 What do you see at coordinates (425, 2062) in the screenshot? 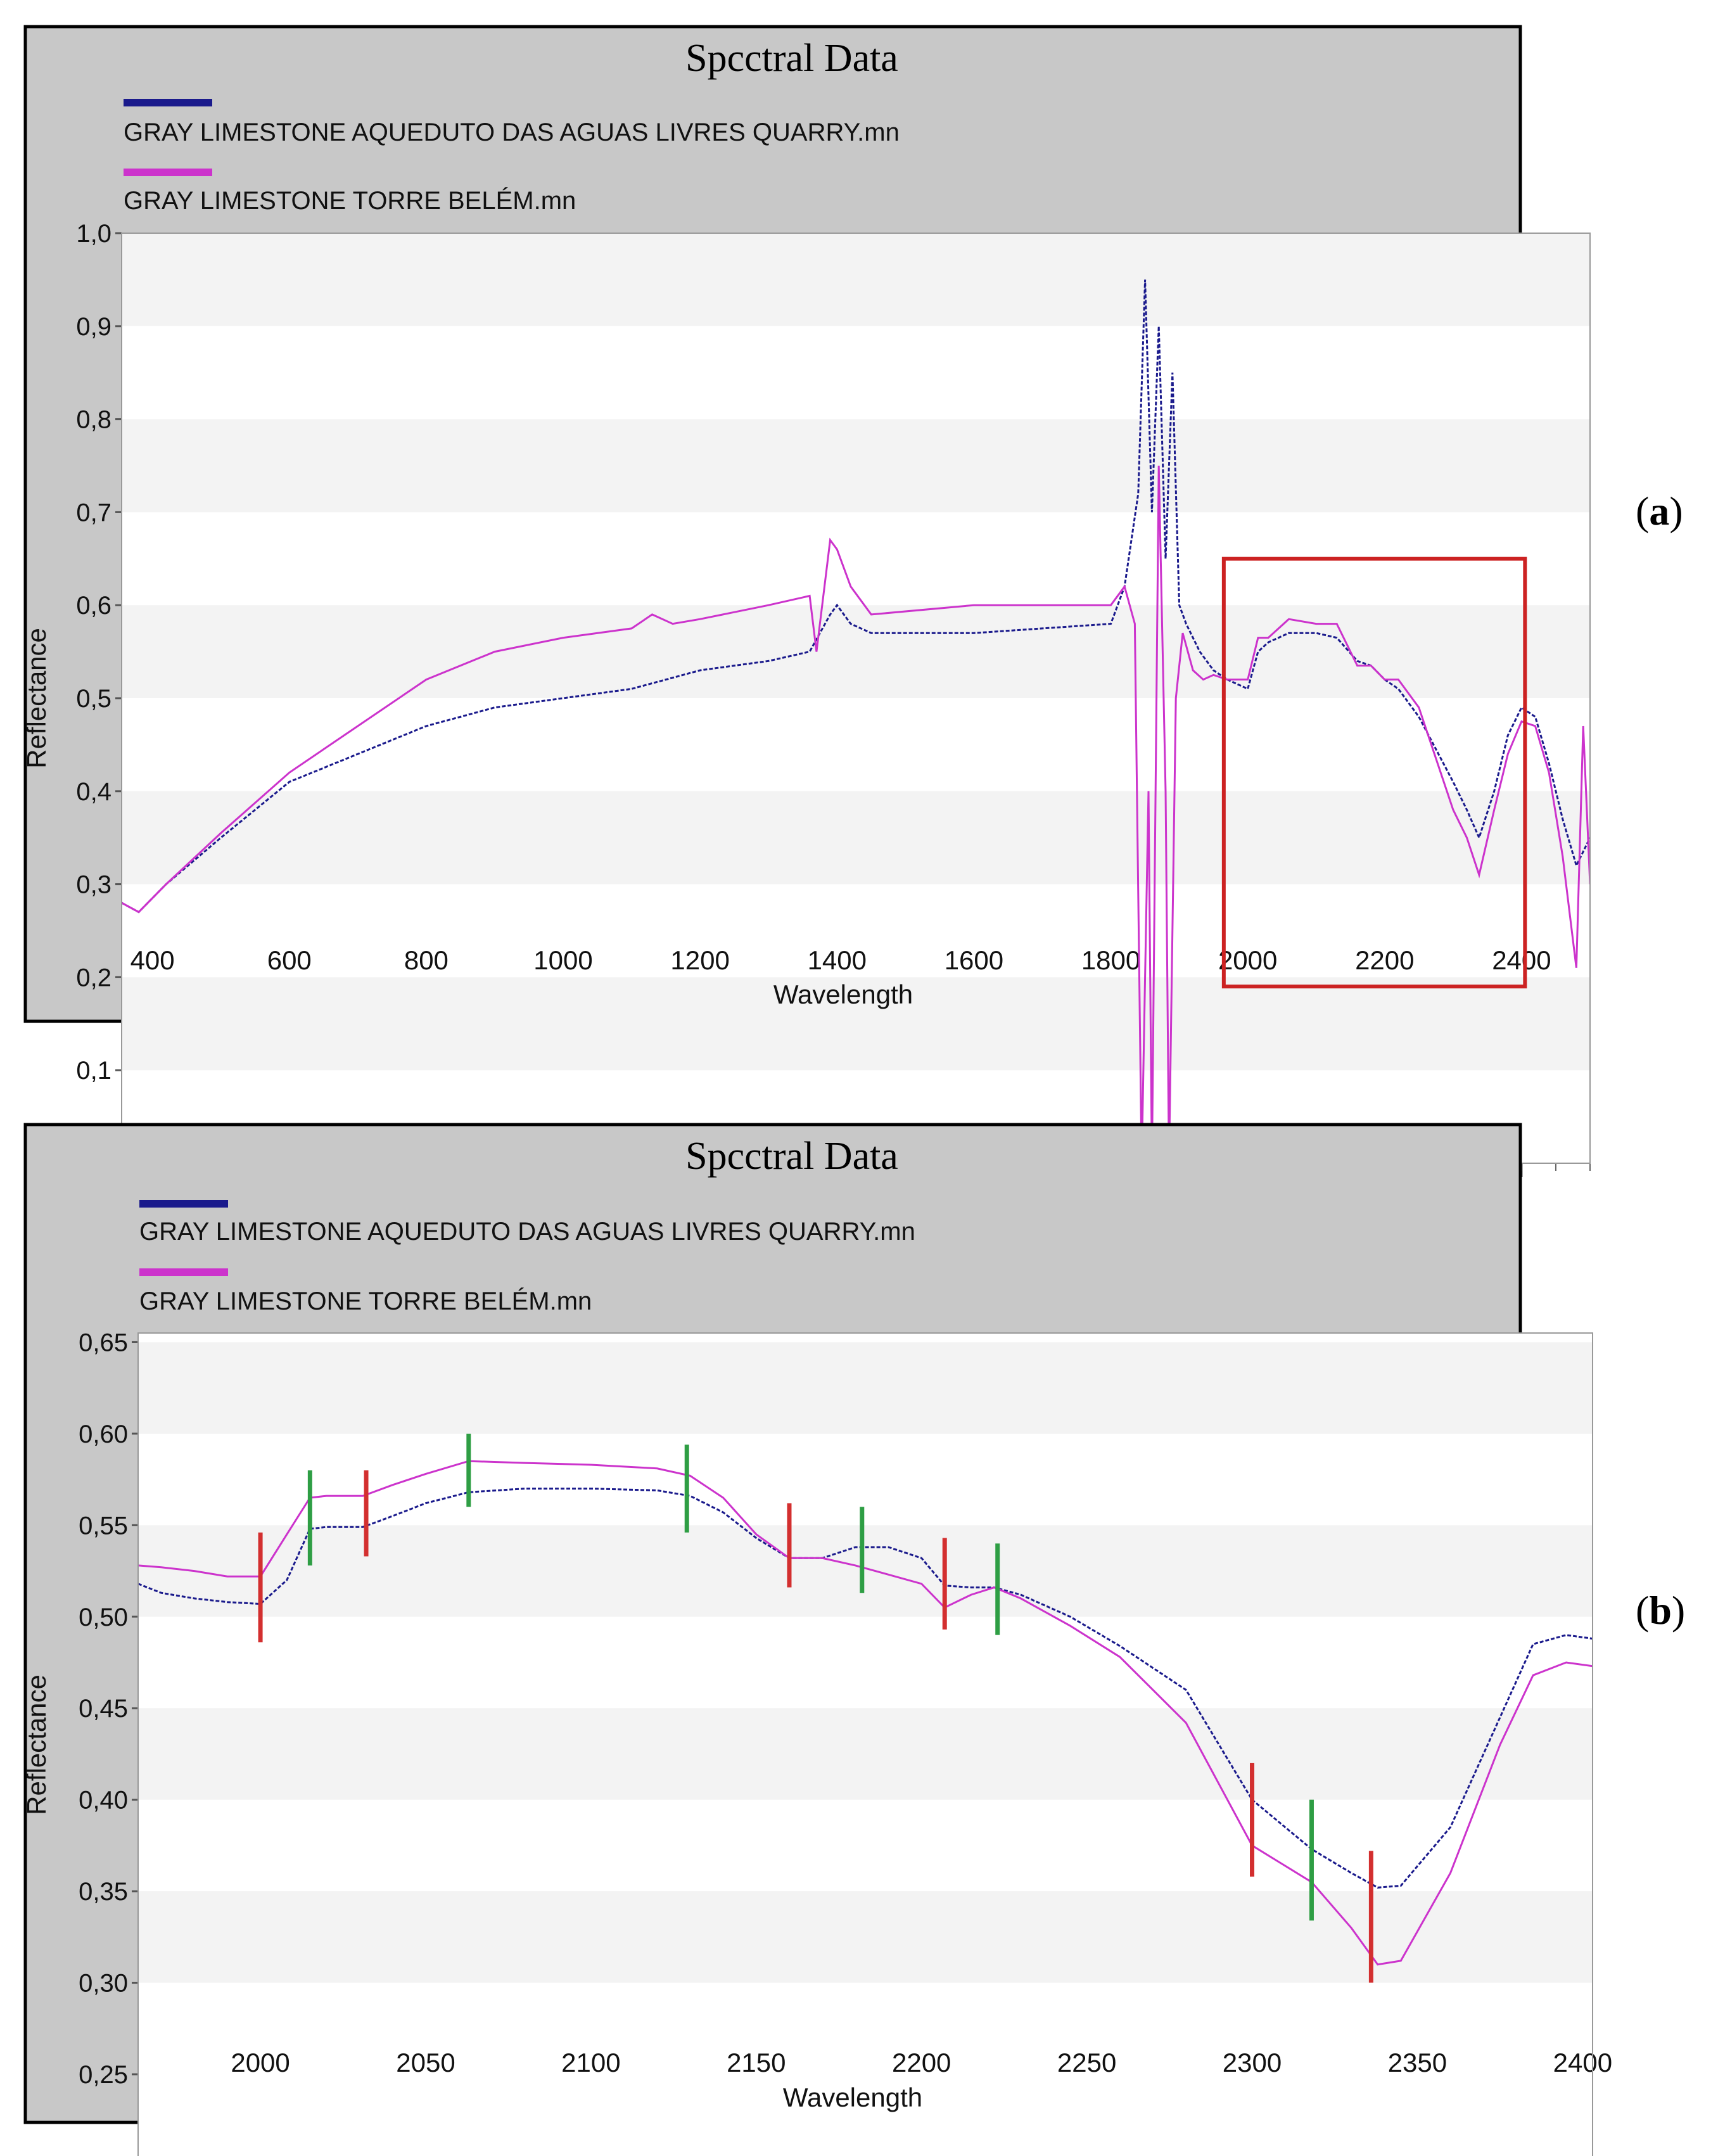
I see `chart-b-xtick-label: 2050` at bounding box center [425, 2062].